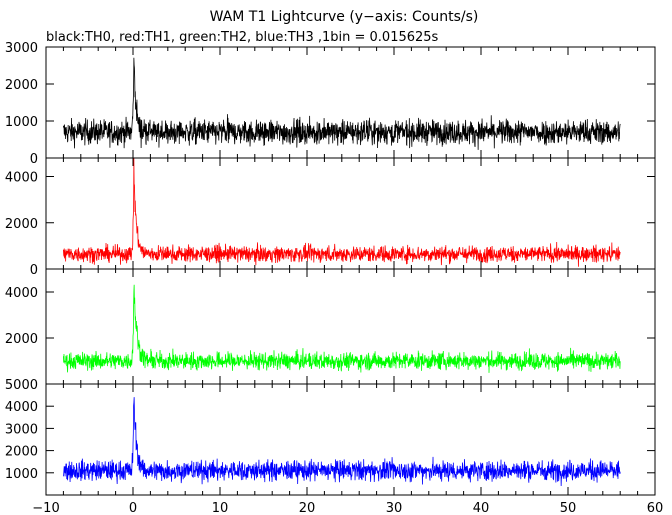 This screenshot has height=515, width=672. Describe the element at coordinates (344, 17) in the screenshot. I see `chart-title: WAM T1 Lightcurve (y−axis: Counts/s)` at that location.